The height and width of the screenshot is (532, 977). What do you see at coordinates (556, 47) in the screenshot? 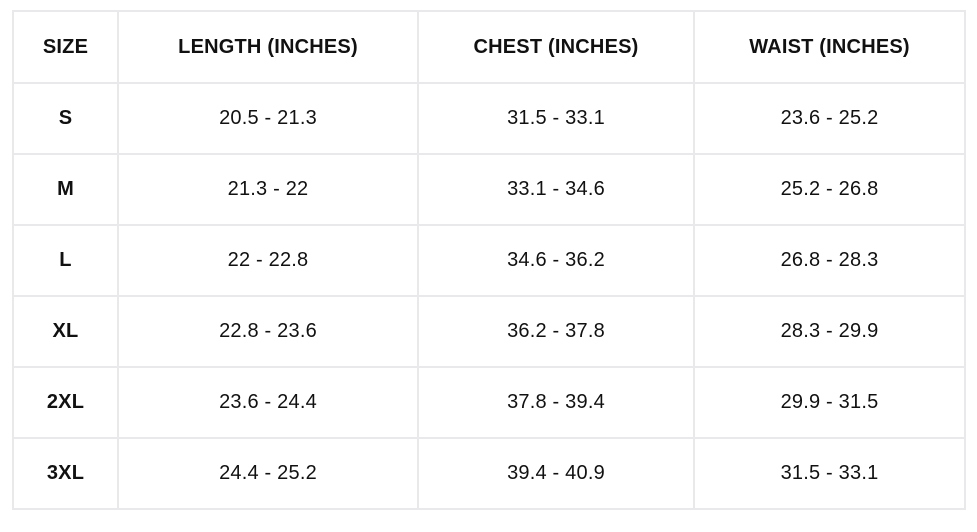
I see `column-header-chest: CHEST (INCHES)` at bounding box center [556, 47].